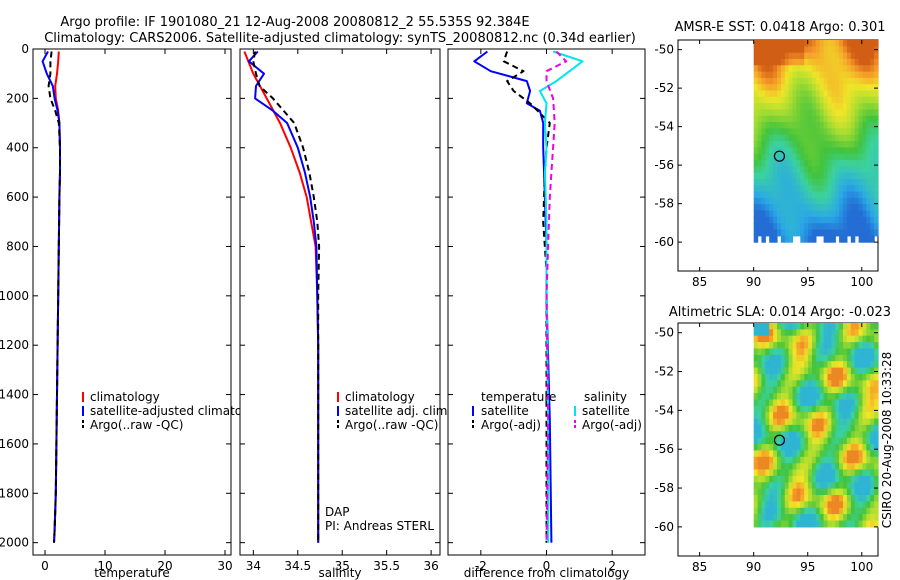  Describe the element at coordinates (528, 296) in the screenshot. I see `difference-series-group` at that location.